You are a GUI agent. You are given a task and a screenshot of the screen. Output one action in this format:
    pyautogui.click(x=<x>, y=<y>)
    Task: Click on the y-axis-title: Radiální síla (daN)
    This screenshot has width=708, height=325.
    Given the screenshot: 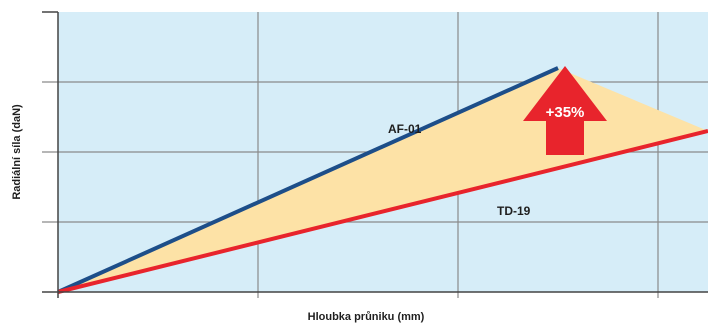 What is the action you would take?
    pyautogui.click(x=17, y=152)
    